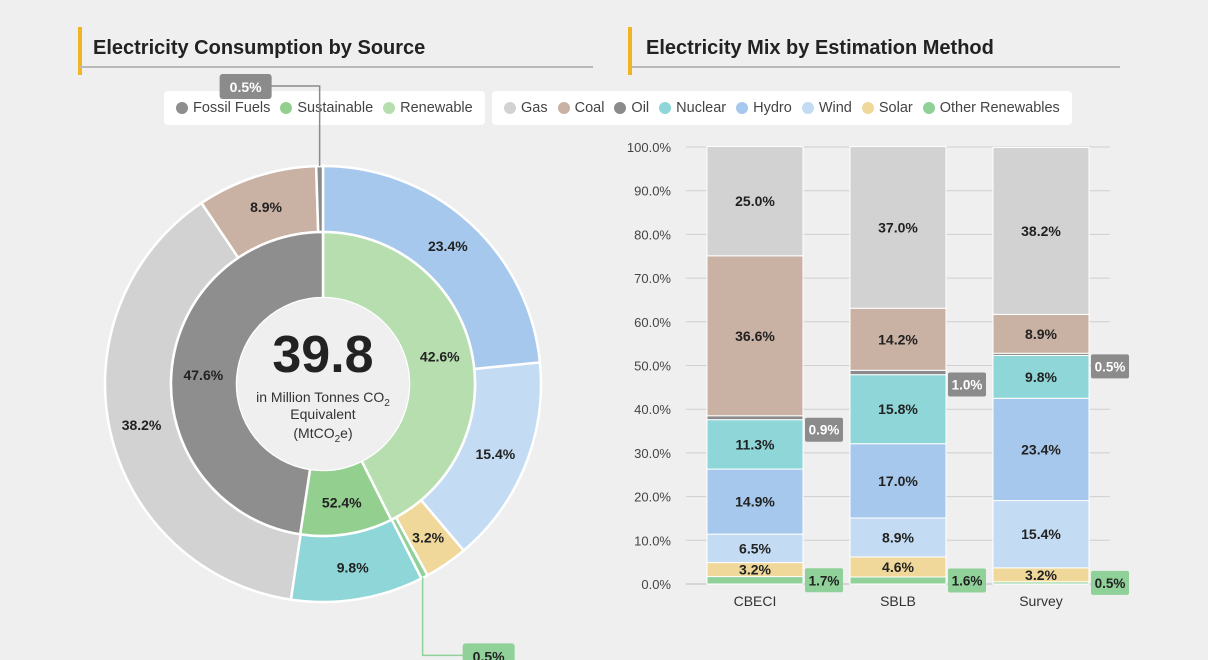 The height and width of the screenshot is (660, 1208). What do you see at coordinates (589, 108) in the screenshot?
I see `legend-label: Coal` at bounding box center [589, 108].